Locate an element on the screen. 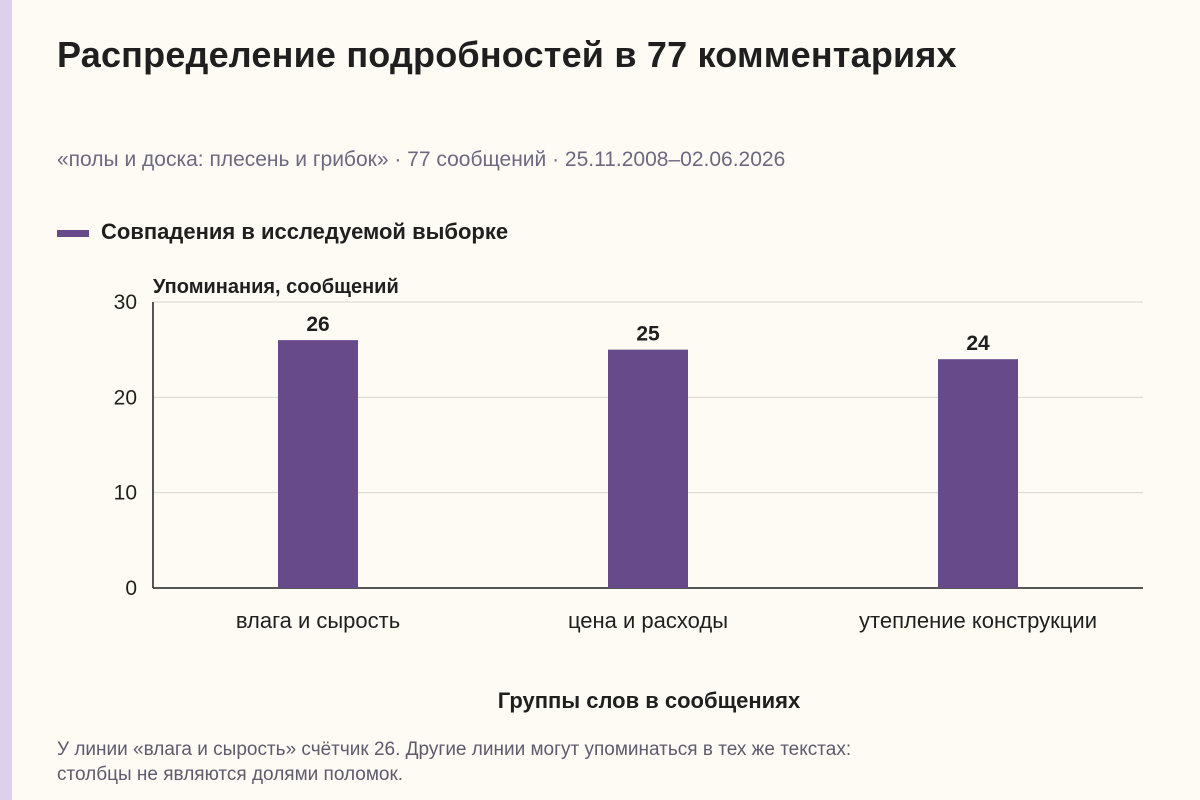 This screenshot has width=1200, height=800. legend-swatch is located at coordinates (73, 233).